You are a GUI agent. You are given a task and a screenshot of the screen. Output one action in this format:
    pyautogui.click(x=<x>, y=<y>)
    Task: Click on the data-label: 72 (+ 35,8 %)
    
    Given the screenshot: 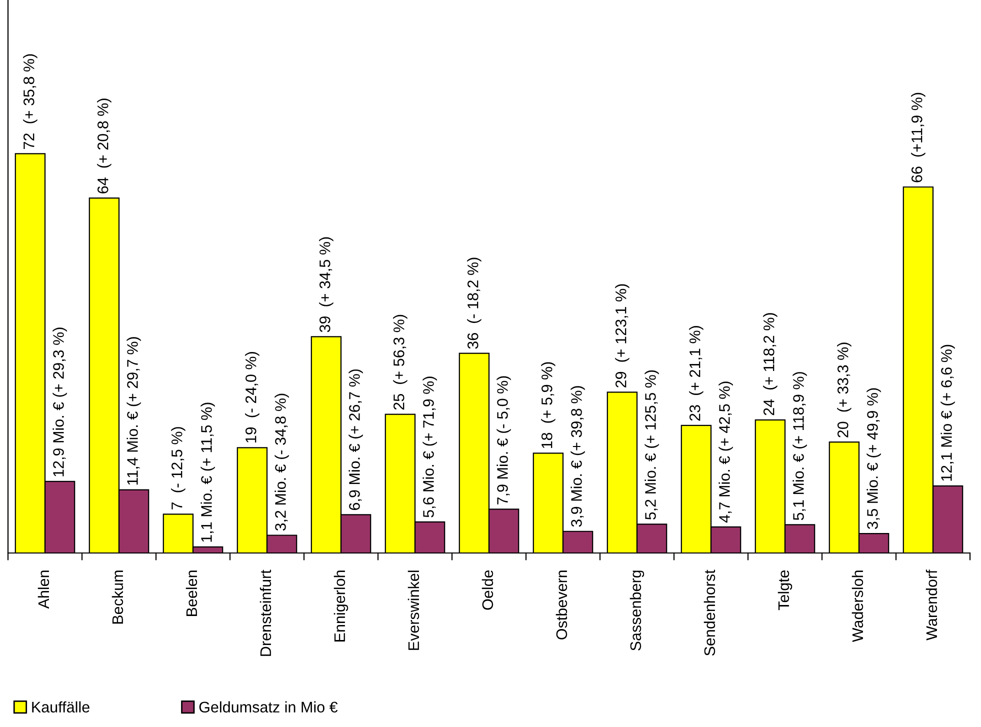 What is the action you would take?
    pyautogui.click(x=30, y=101)
    